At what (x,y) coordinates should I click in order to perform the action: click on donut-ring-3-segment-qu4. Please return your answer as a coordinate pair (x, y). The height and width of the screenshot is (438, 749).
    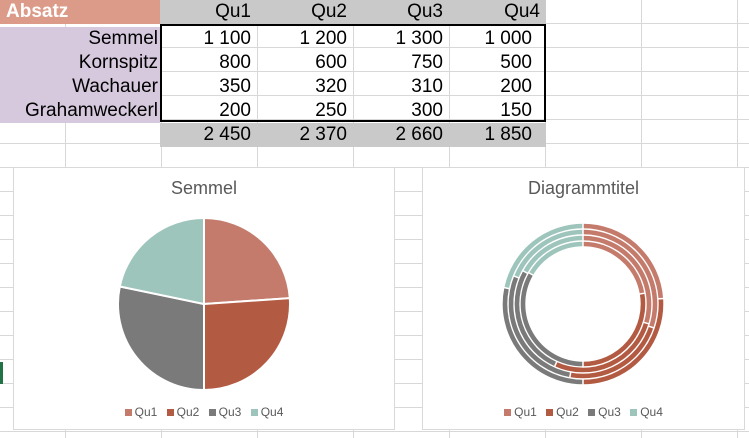
    Looking at the image, I should click on (553, 254).